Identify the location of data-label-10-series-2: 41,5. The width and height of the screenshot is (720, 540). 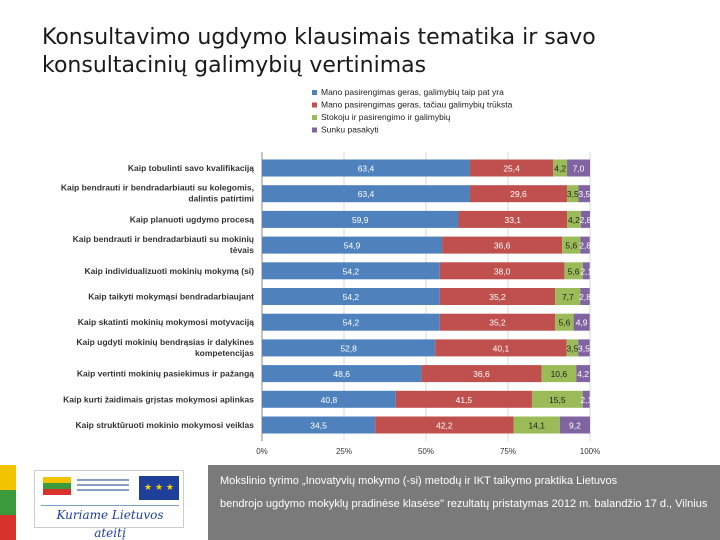
(464, 400).